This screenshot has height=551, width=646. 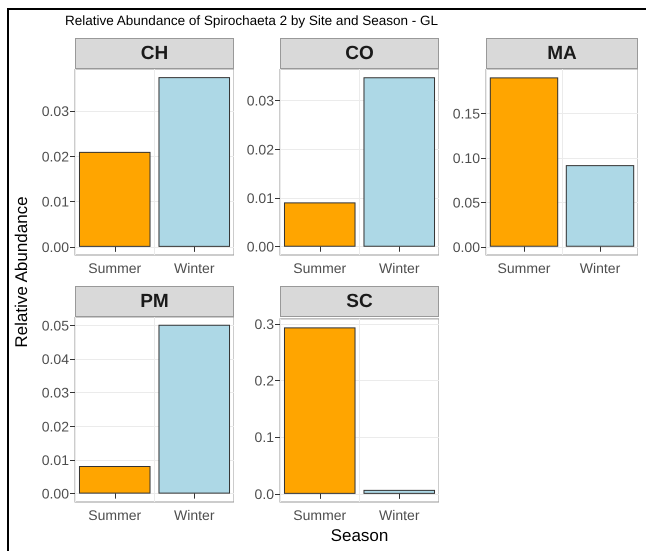 What do you see at coordinates (56, 359) in the screenshot?
I see `y-tick-label: 0.04` at bounding box center [56, 359].